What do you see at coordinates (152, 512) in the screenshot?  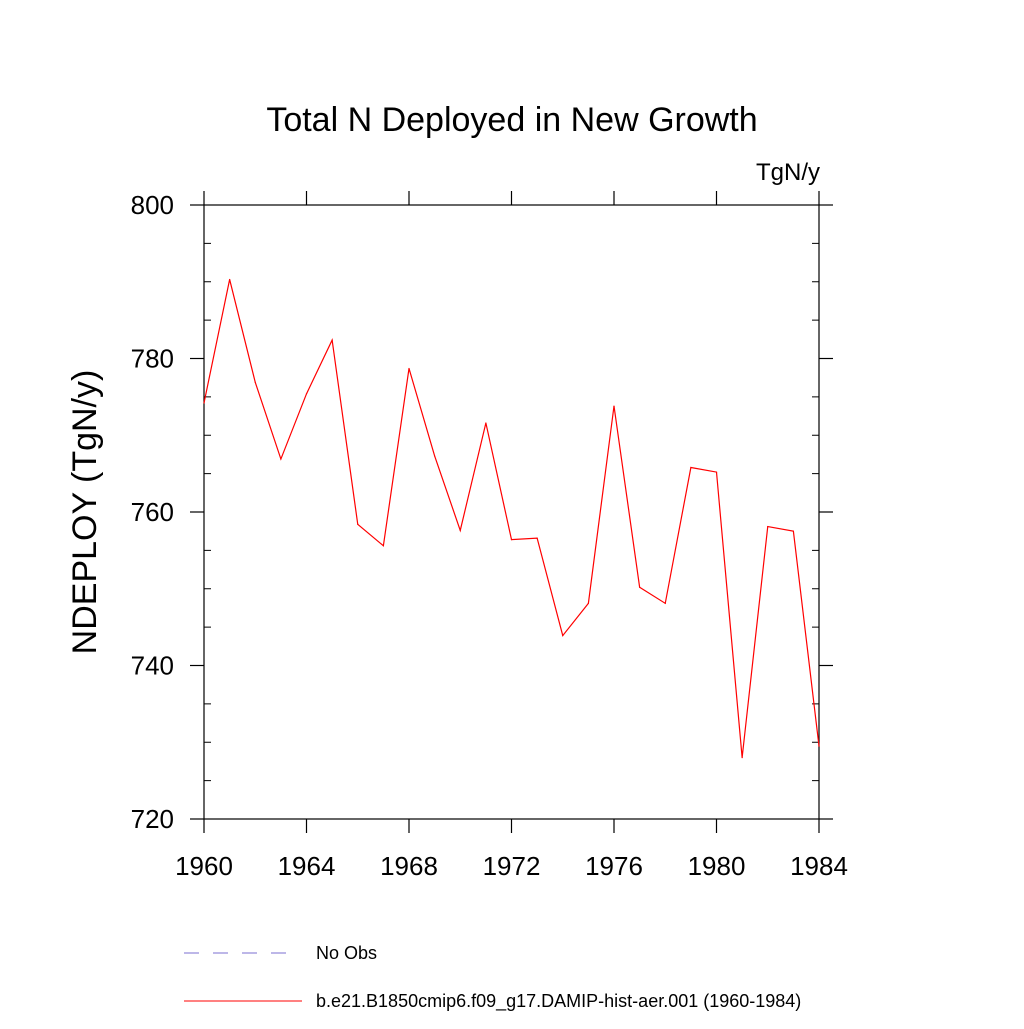 I see `y-tick-label: 760` at bounding box center [152, 512].